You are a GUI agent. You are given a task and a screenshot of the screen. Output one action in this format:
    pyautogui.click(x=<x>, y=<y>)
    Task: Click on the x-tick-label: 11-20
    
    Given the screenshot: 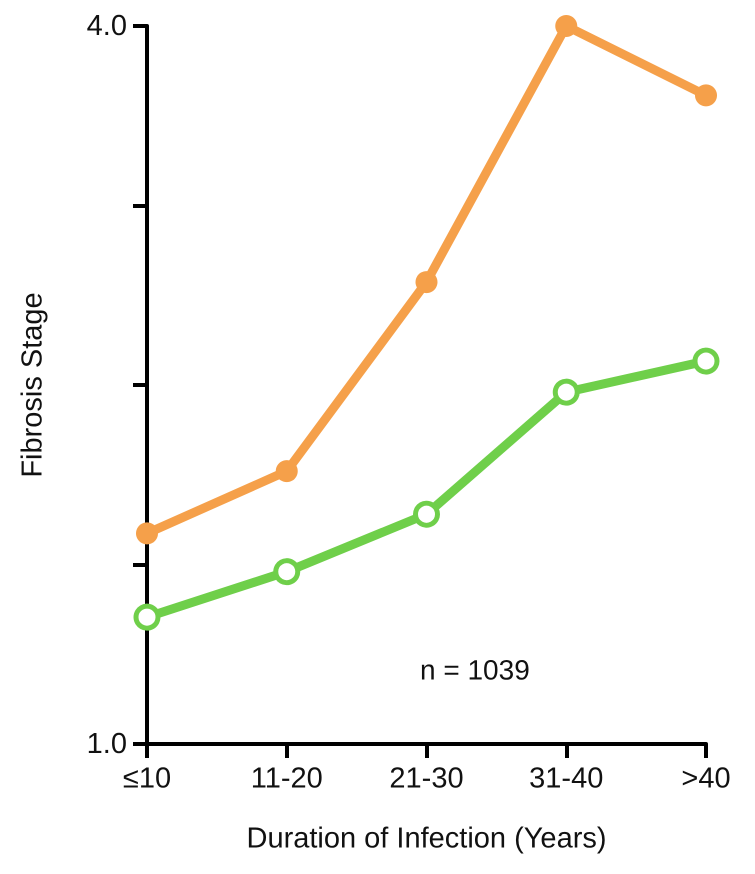 What is the action you would take?
    pyautogui.click(x=286, y=778)
    